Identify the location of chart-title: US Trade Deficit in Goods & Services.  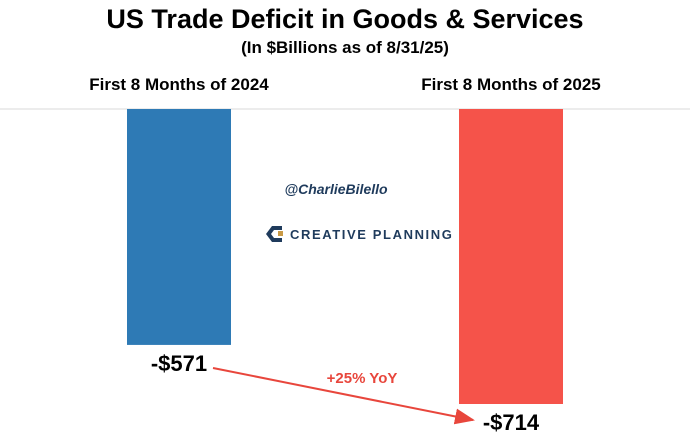
(345, 19).